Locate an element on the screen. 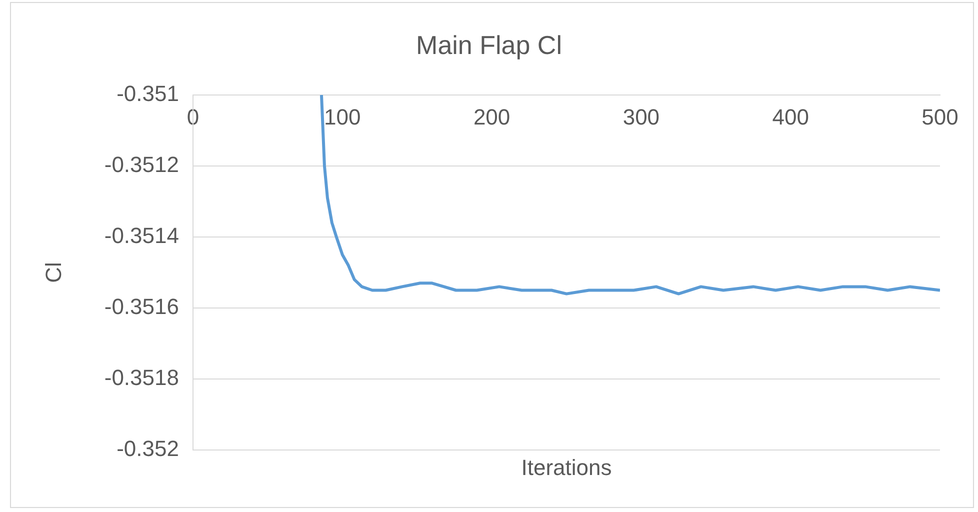 The image size is (978, 512). x-tick-label: 300 is located at coordinates (641, 117).